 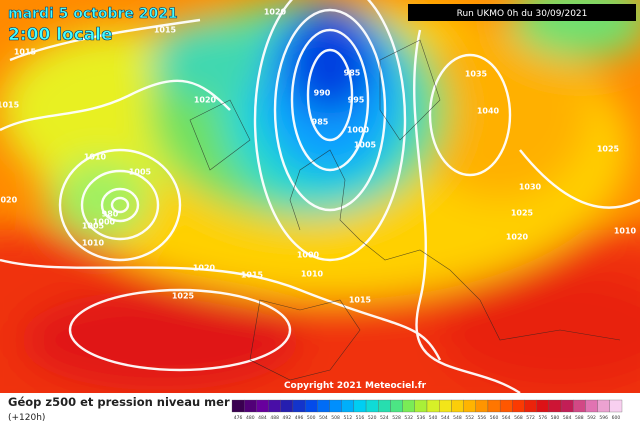 What do you see at coordinates (476, 74) in the screenshot?
I see `isobar-label: 1035` at bounding box center [476, 74].